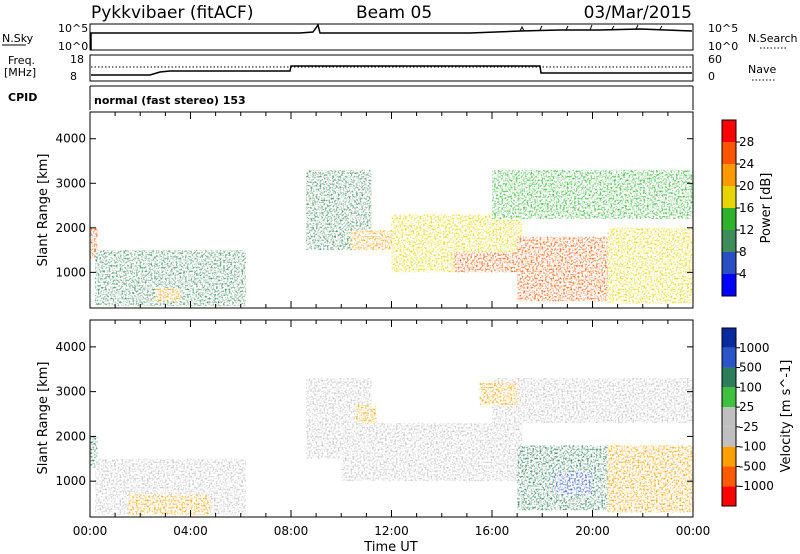 The width and height of the screenshot is (800, 554). I want to click on velocity-ytick-label: 1000, so click(70, 481).